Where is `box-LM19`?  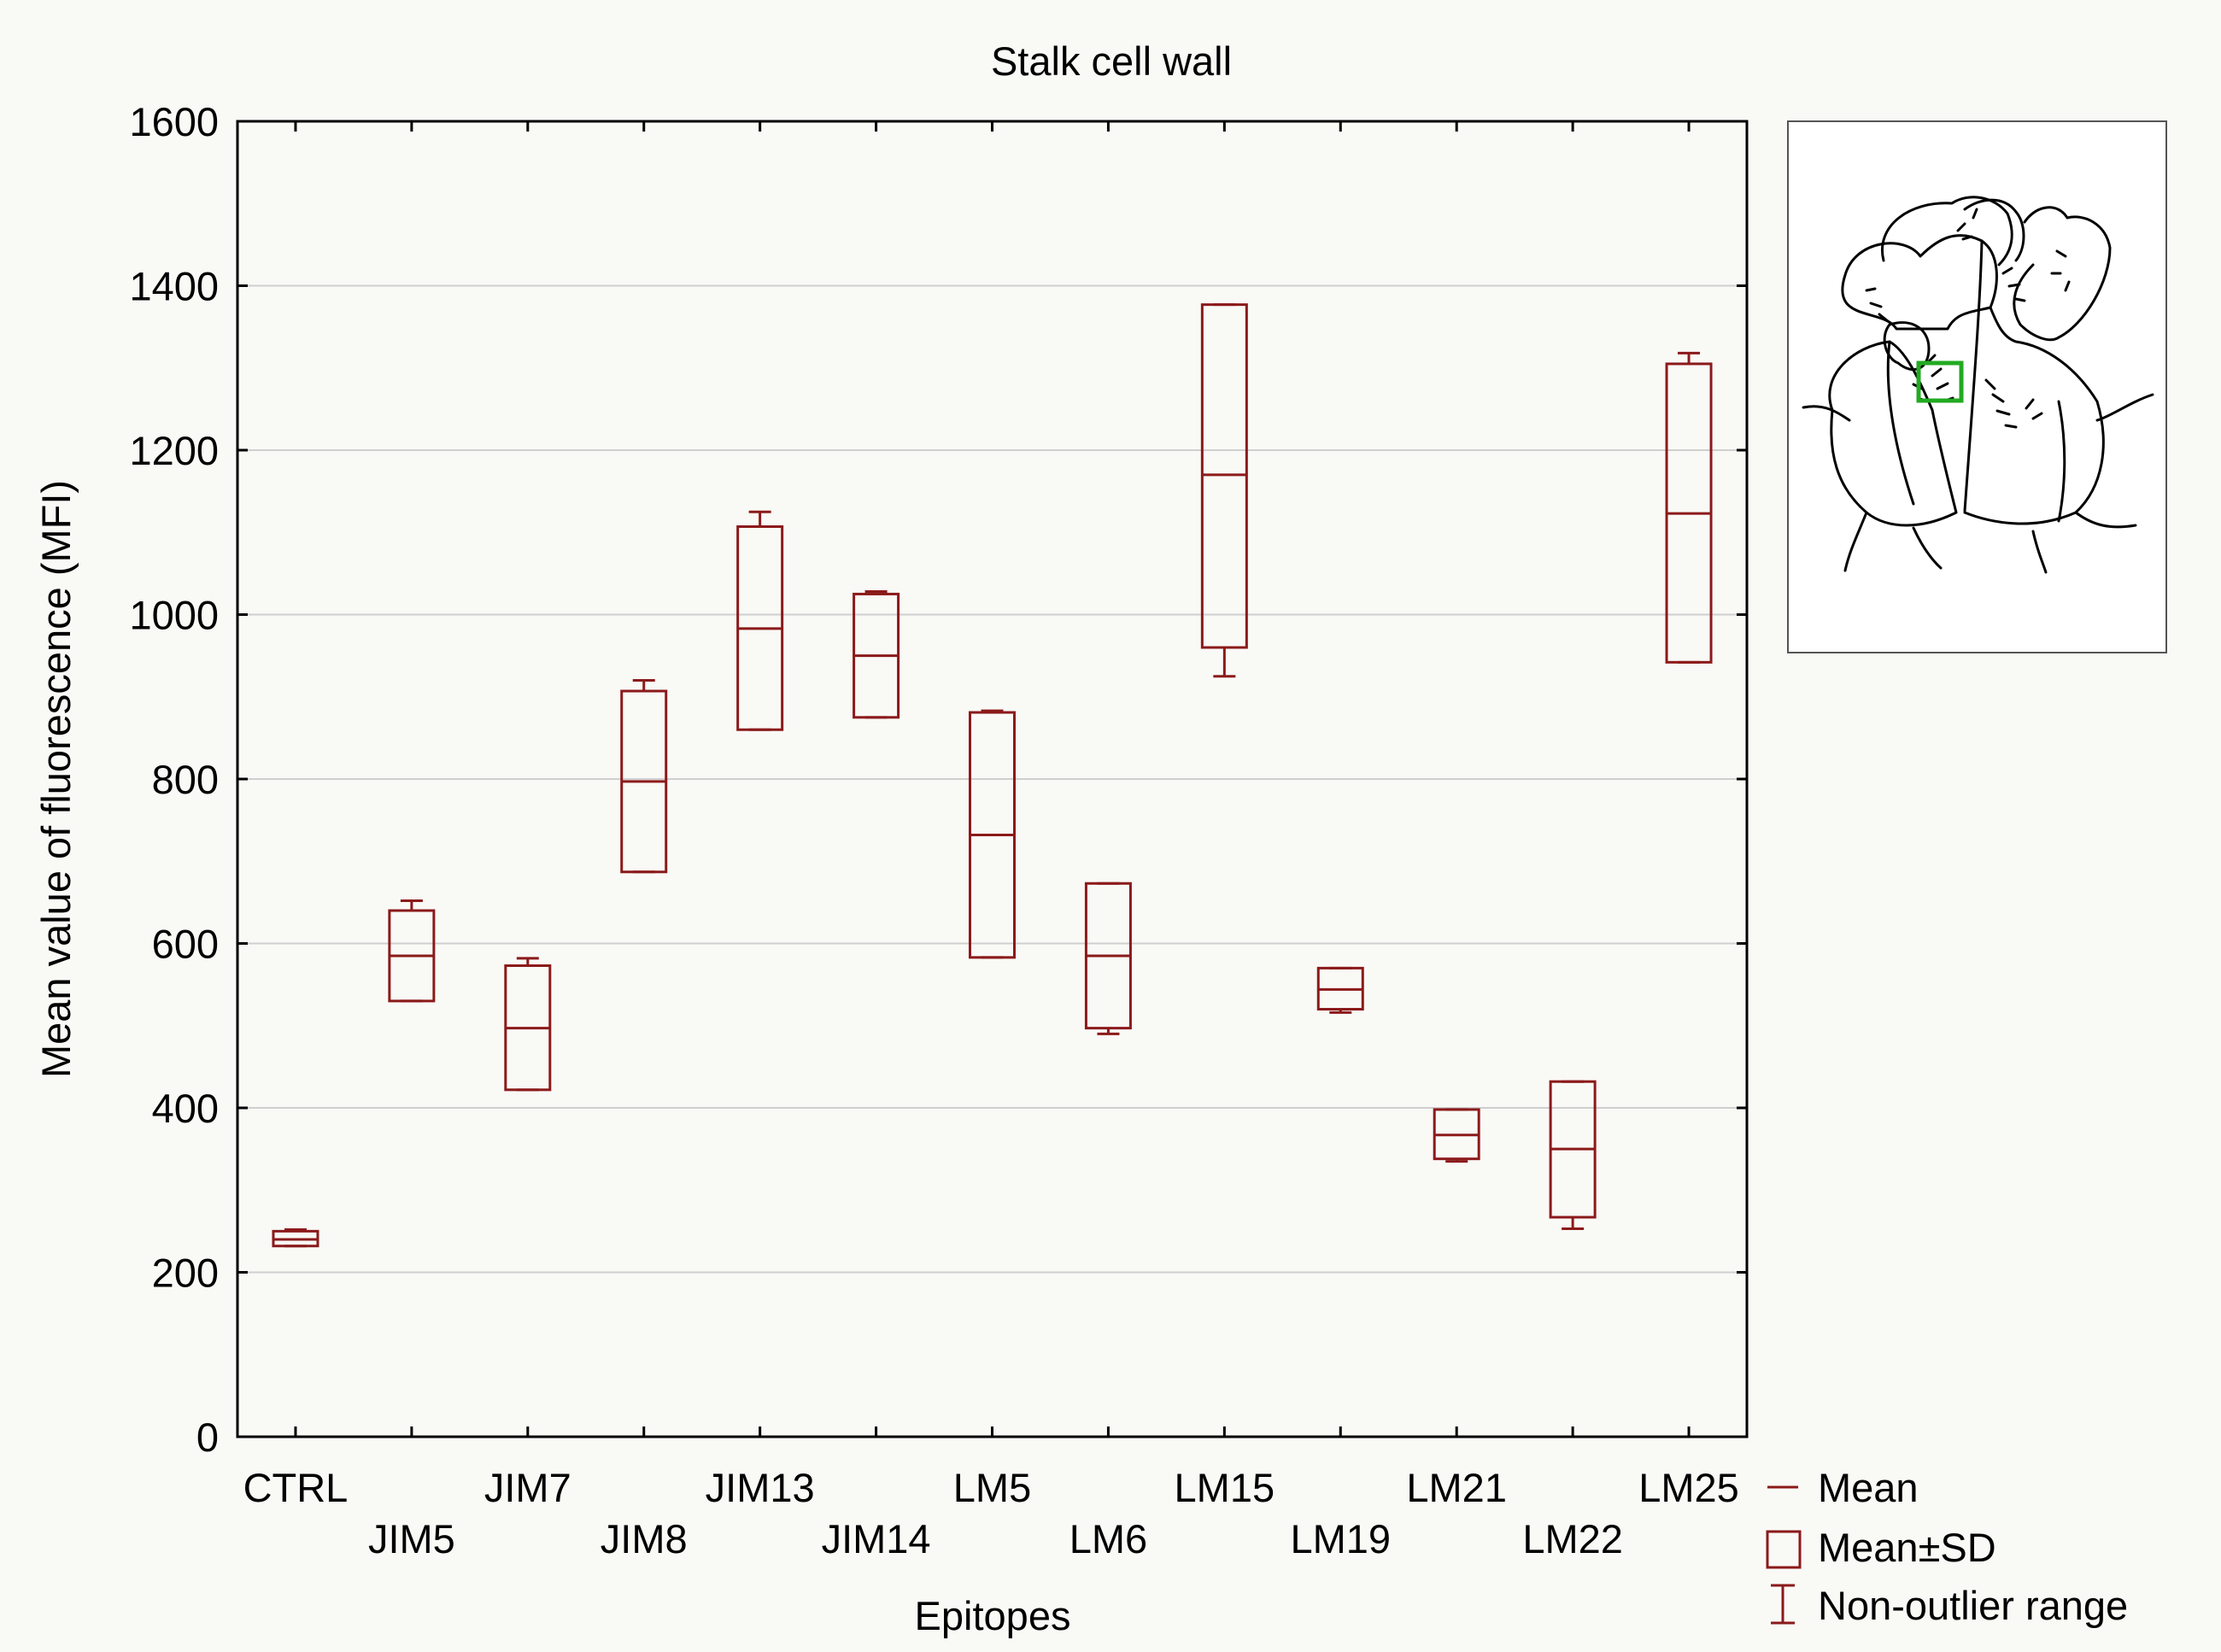 box-LM19 is located at coordinates (1340, 990).